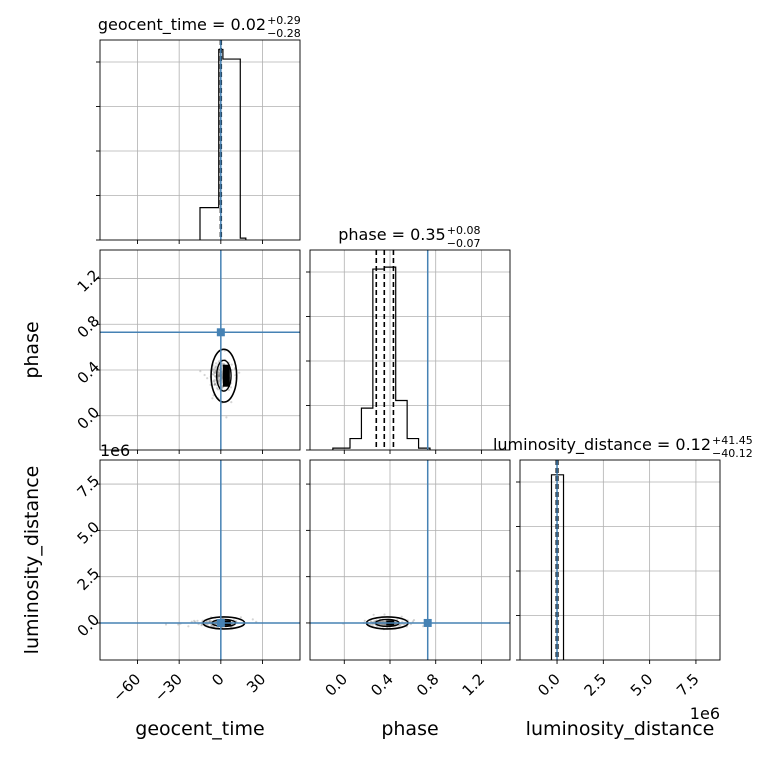 The image size is (760, 764). What do you see at coordinates (89, 373) in the screenshot?
I see `y-tick-label: 0.4` at bounding box center [89, 373].